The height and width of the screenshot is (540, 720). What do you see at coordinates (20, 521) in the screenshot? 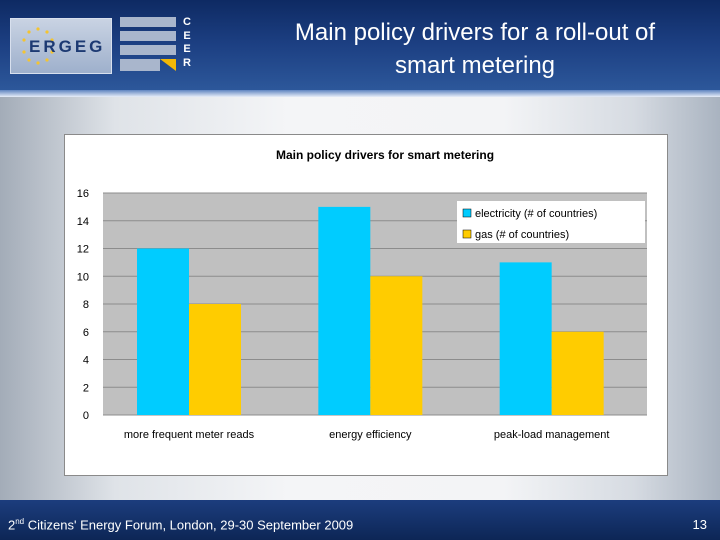
I see `footer-ordinal-suffix: nd` at bounding box center [20, 521].